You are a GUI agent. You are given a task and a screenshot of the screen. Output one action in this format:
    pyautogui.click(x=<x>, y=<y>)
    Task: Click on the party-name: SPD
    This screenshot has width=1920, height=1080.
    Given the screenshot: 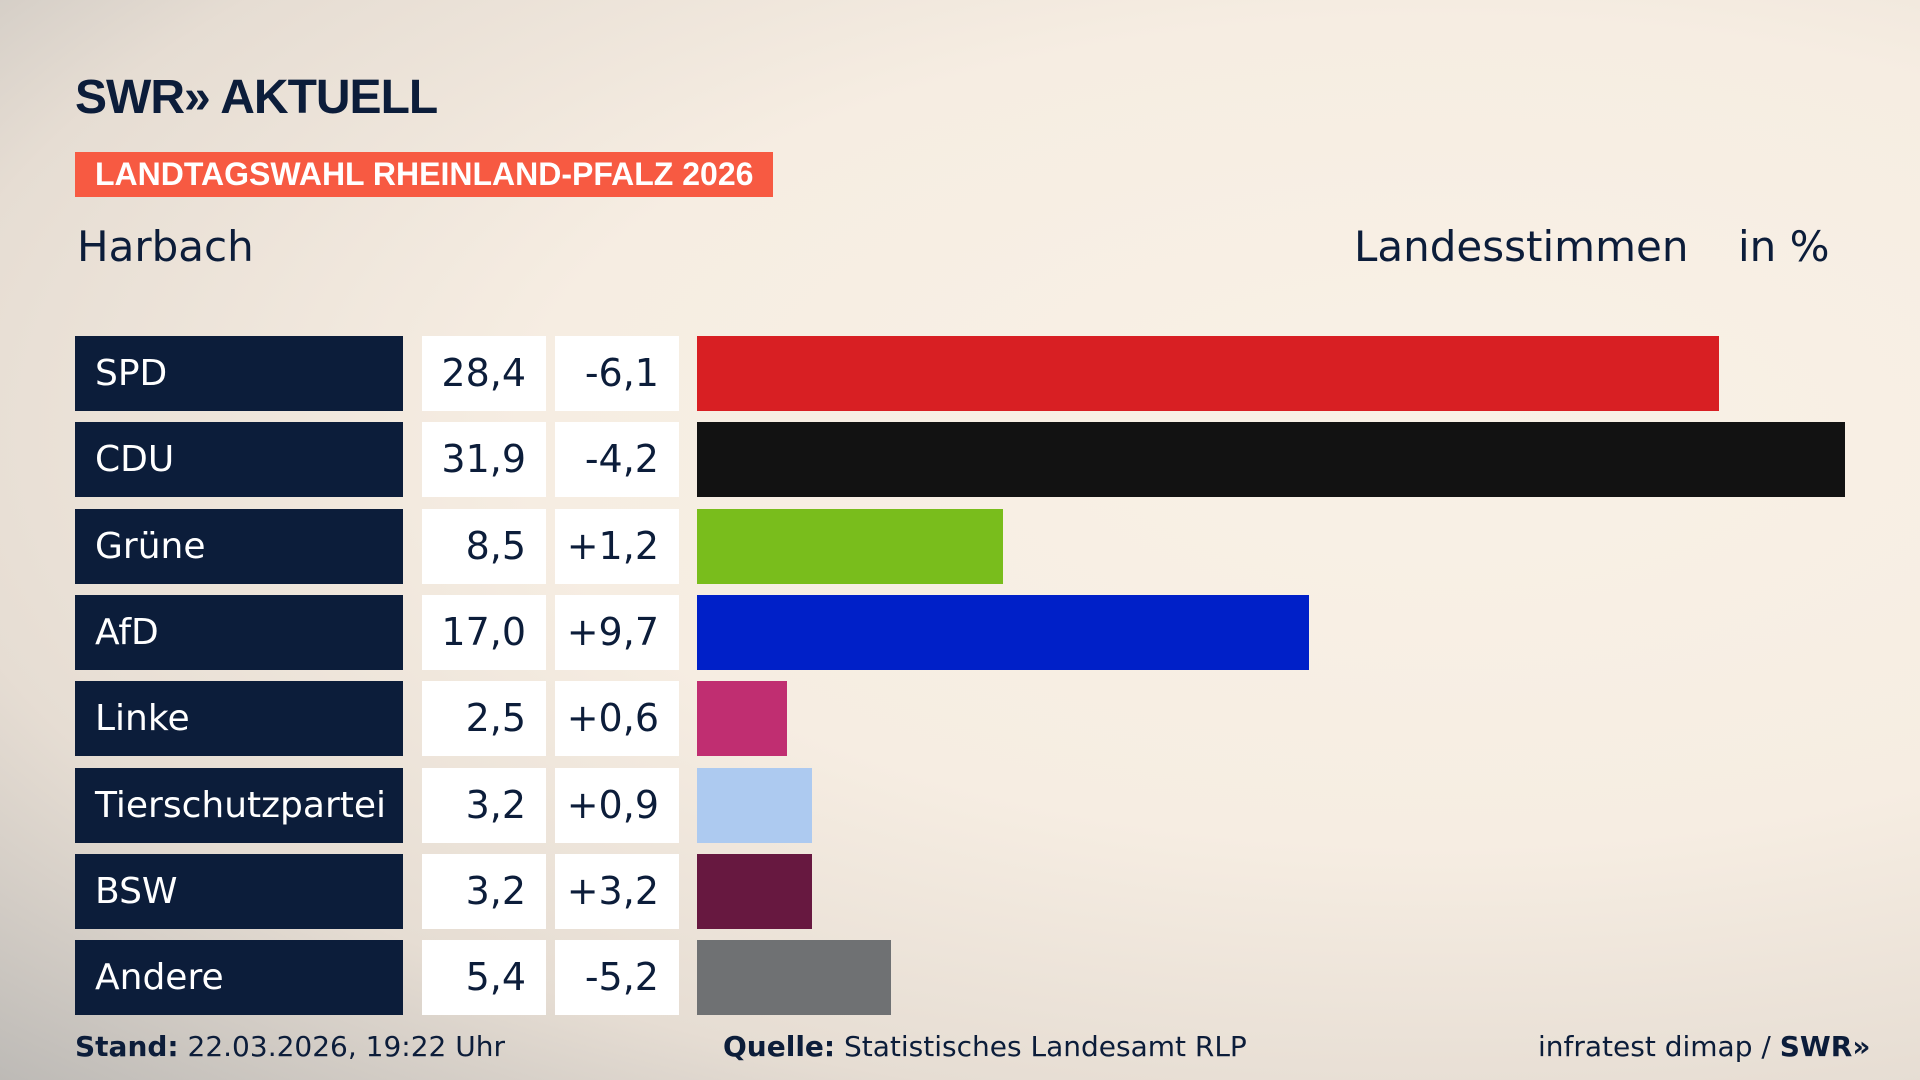 What is the action you would take?
    pyautogui.click(x=239, y=373)
    